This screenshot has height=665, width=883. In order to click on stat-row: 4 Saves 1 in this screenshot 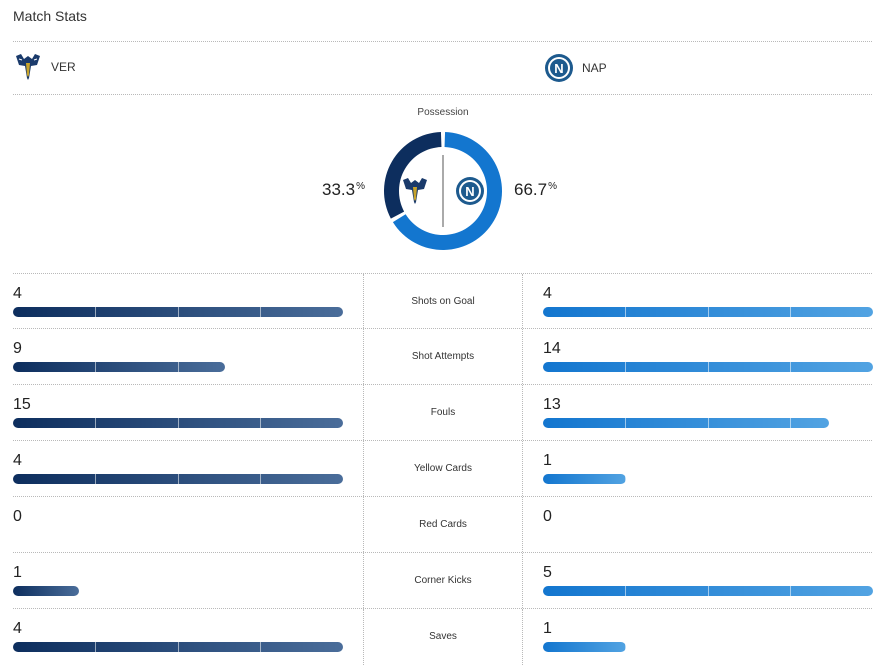, I will do `click(442, 637)`.